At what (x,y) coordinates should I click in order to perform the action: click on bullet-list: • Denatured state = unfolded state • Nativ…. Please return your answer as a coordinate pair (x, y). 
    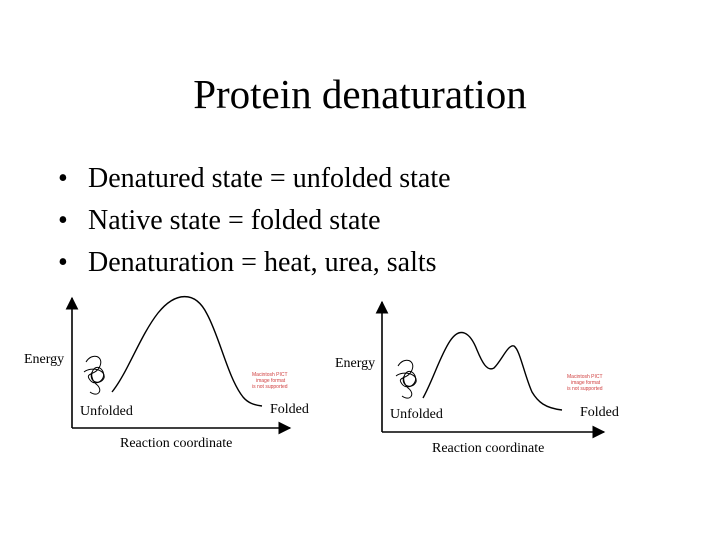
    Looking at the image, I should click on (254, 221).